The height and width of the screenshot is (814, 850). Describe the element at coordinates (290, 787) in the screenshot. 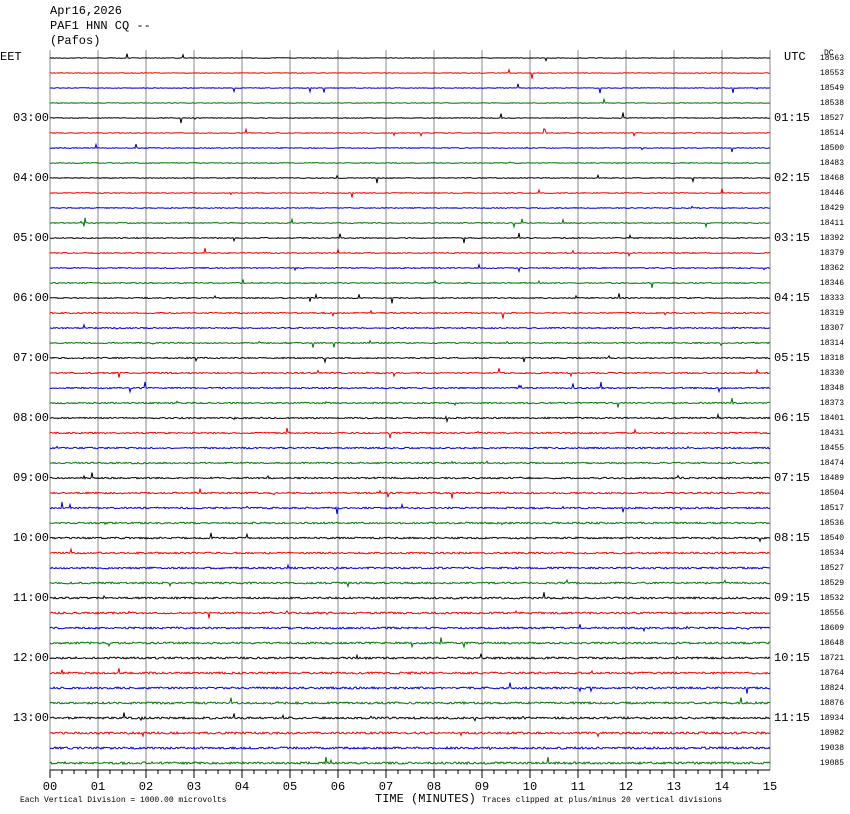

I see `x-tick-label: 05` at that location.